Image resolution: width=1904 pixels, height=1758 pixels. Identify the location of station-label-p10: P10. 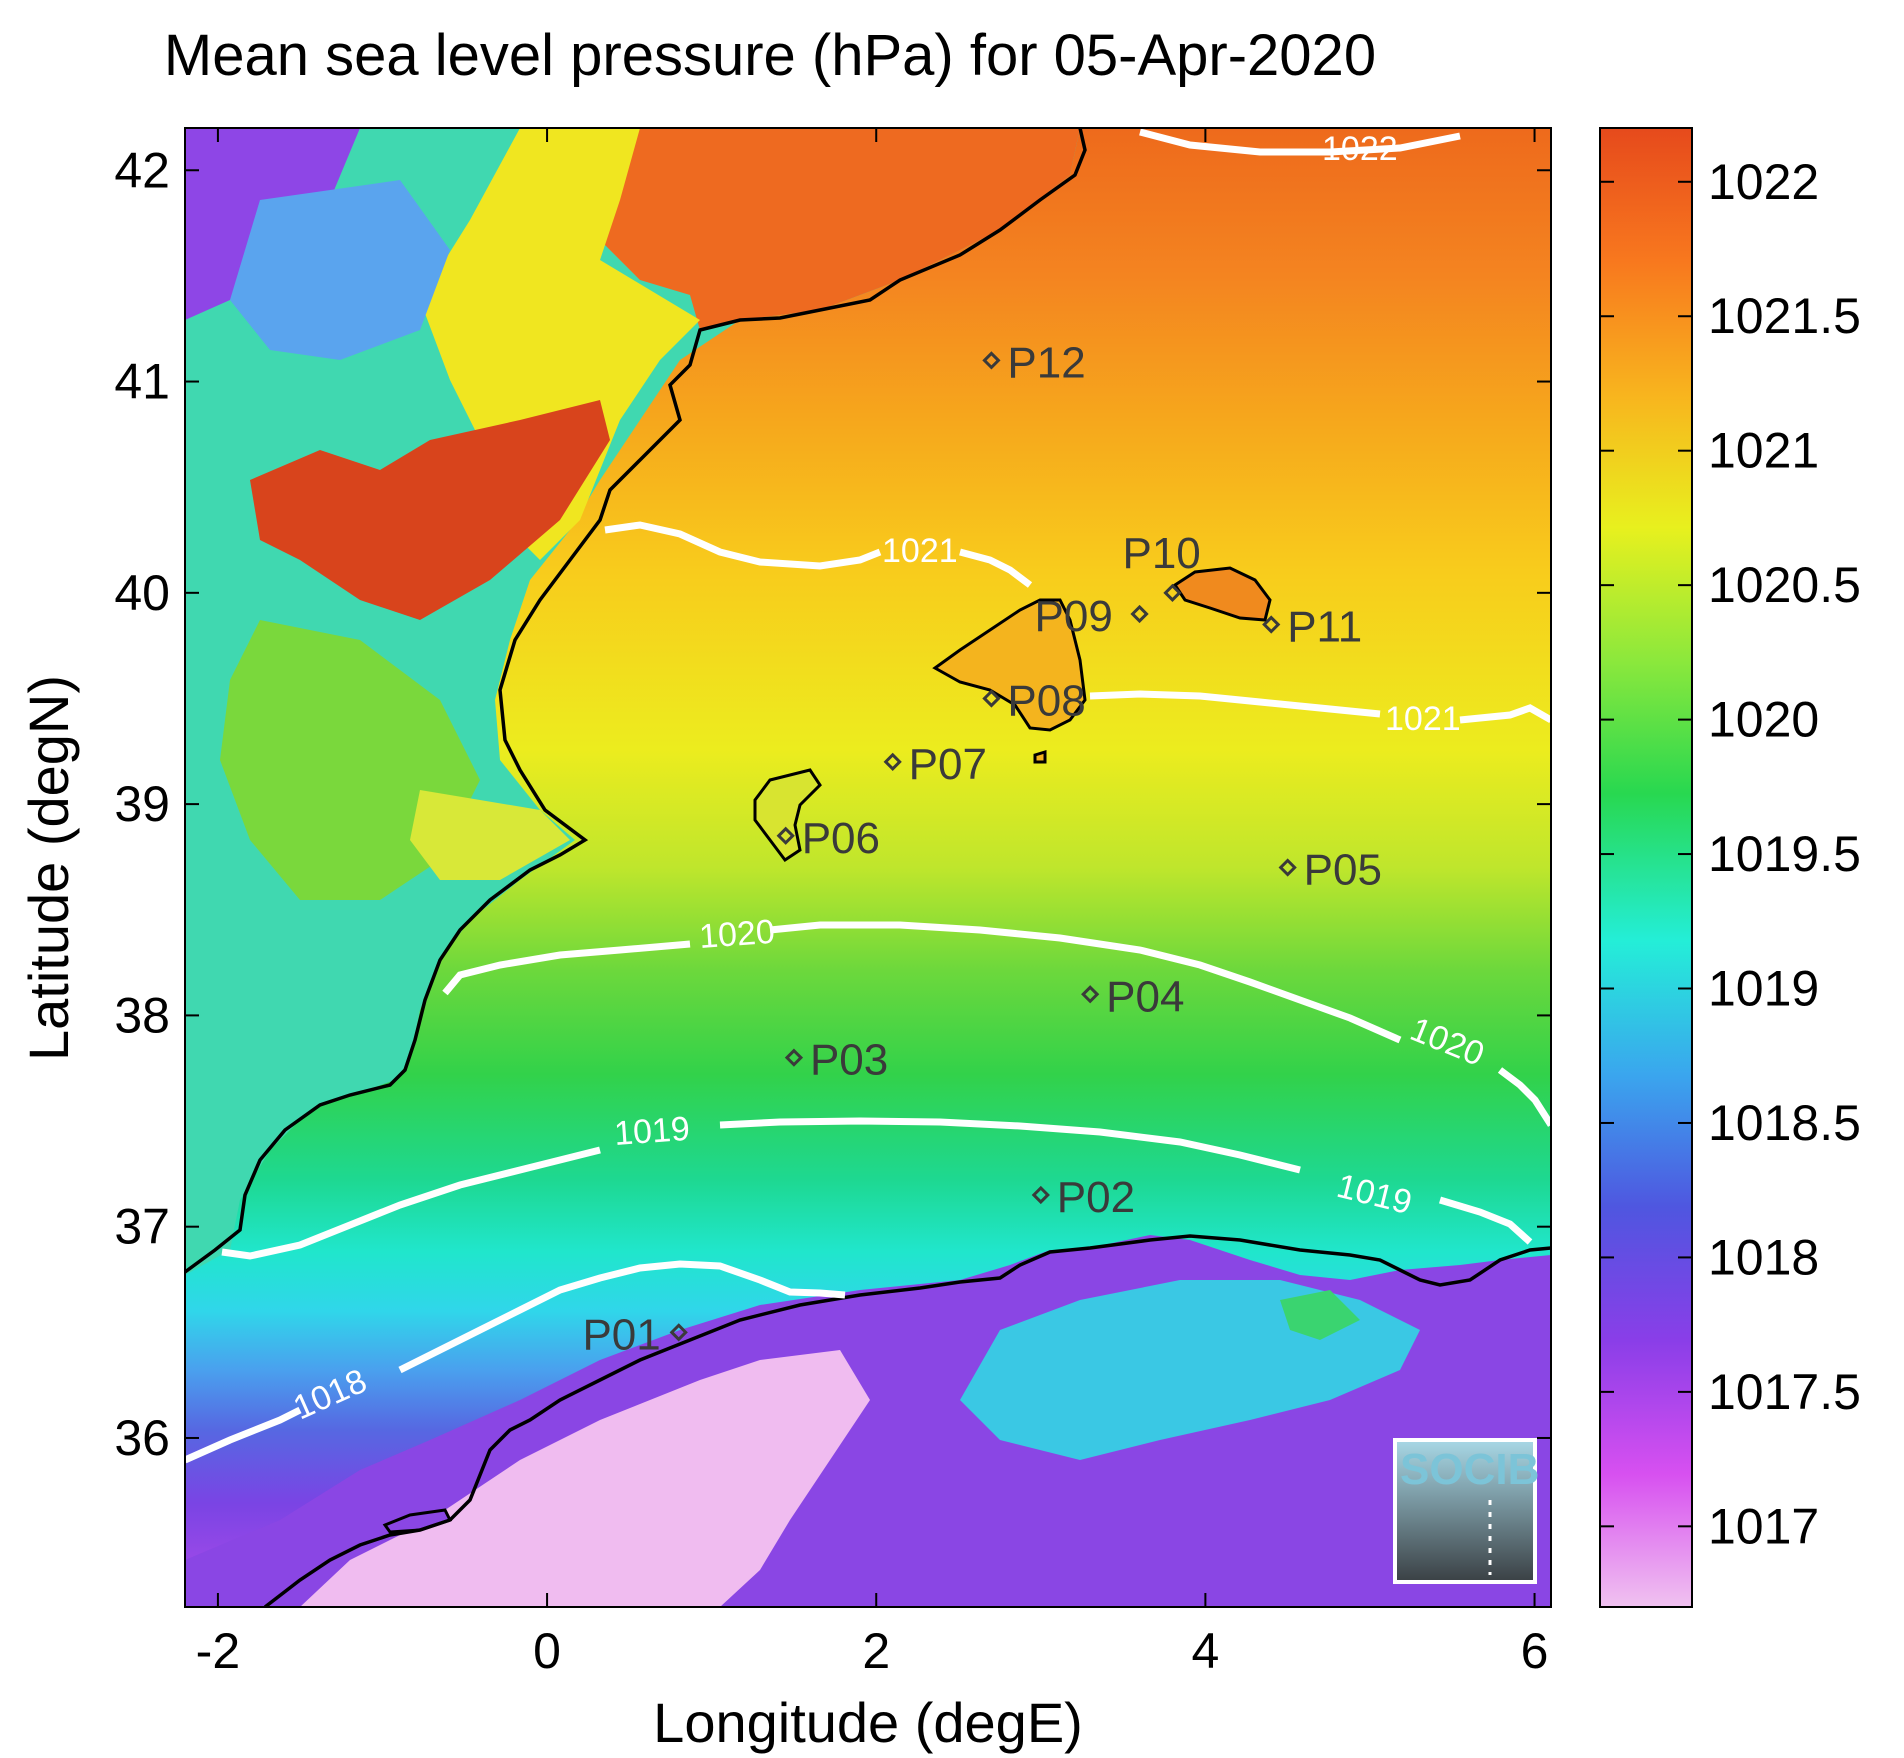
(1161, 553).